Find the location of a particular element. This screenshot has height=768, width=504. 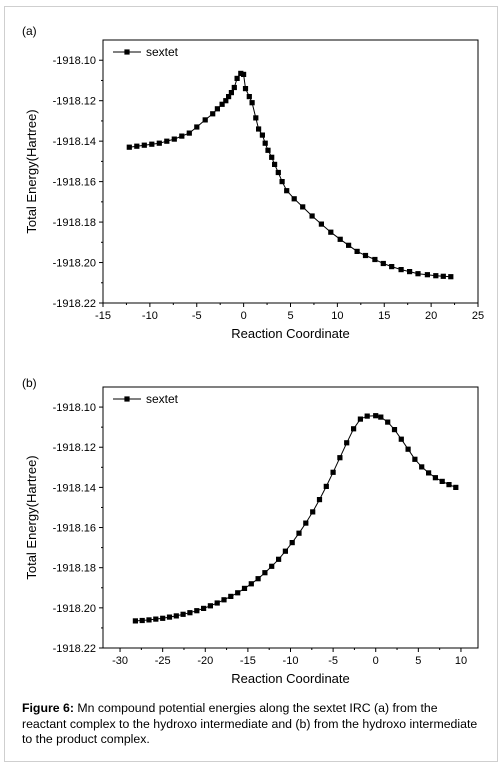

y-tick-label: -1918.12 is located at coordinates (74, 448).